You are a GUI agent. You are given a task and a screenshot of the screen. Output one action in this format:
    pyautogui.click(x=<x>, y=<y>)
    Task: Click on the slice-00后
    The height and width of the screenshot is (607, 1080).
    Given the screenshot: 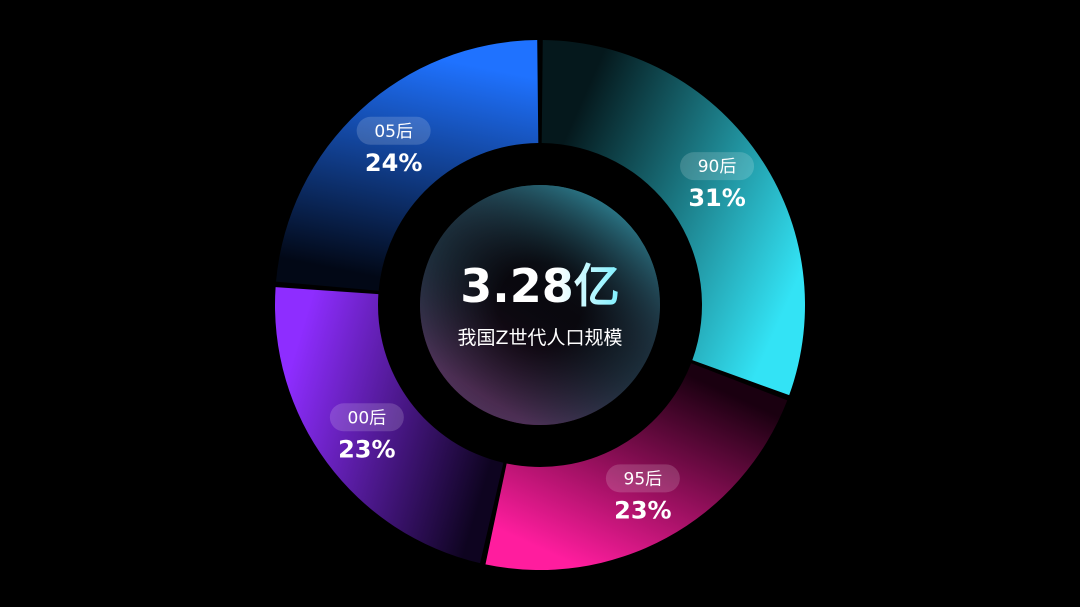 What is the action you would take?
    pyautogui.click(x=389, y=425)
    